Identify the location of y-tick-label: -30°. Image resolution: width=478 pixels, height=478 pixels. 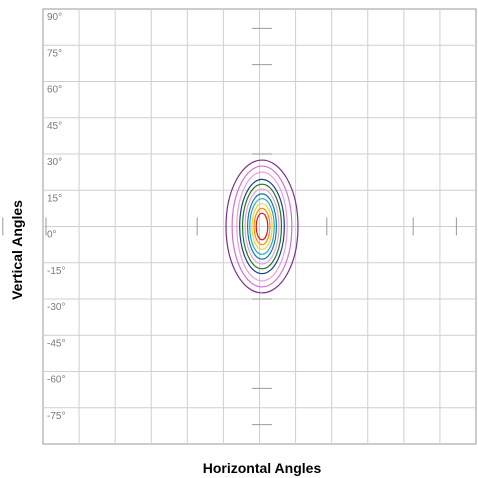
(56, 307).